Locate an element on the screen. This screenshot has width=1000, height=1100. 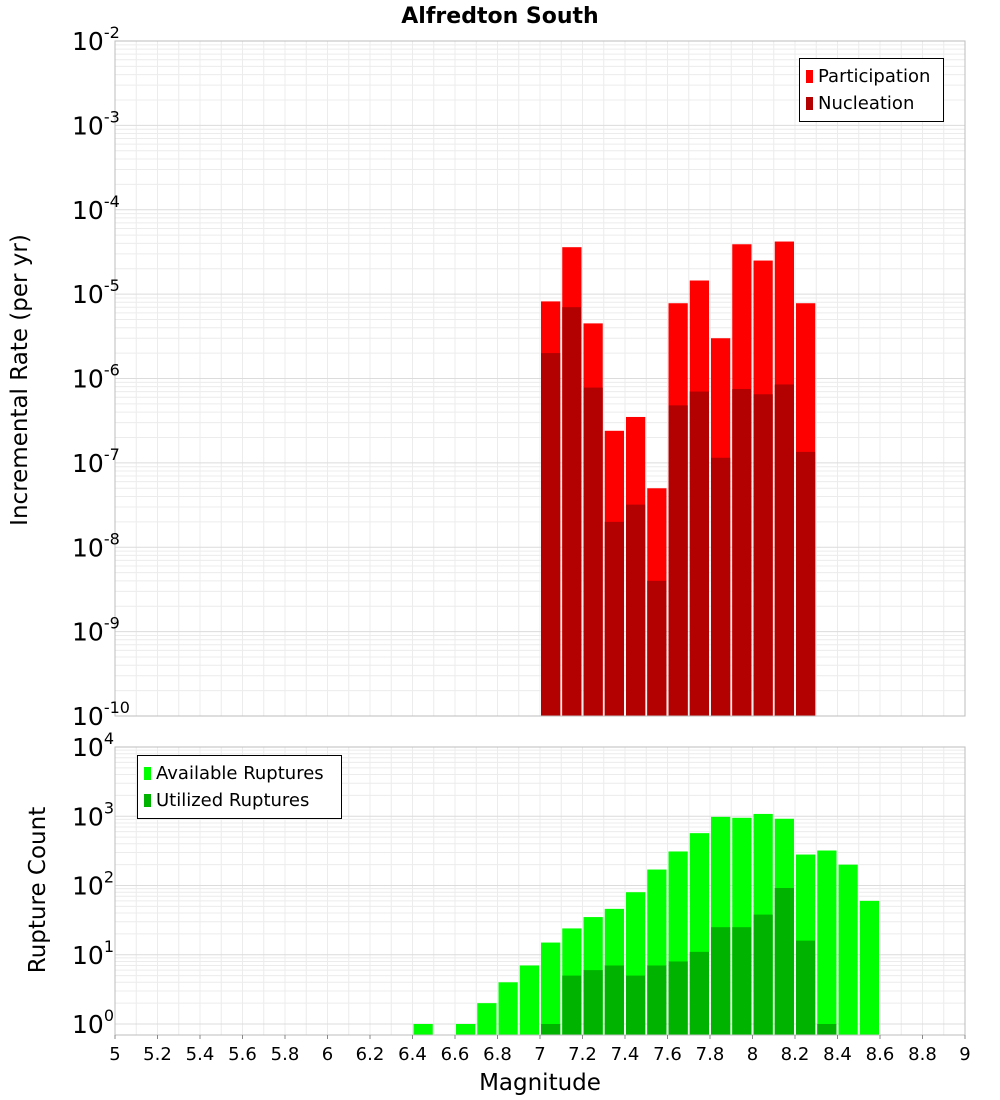
legend-label-available-ruptures: Available Ruptures is located at coordinates (240, 773).